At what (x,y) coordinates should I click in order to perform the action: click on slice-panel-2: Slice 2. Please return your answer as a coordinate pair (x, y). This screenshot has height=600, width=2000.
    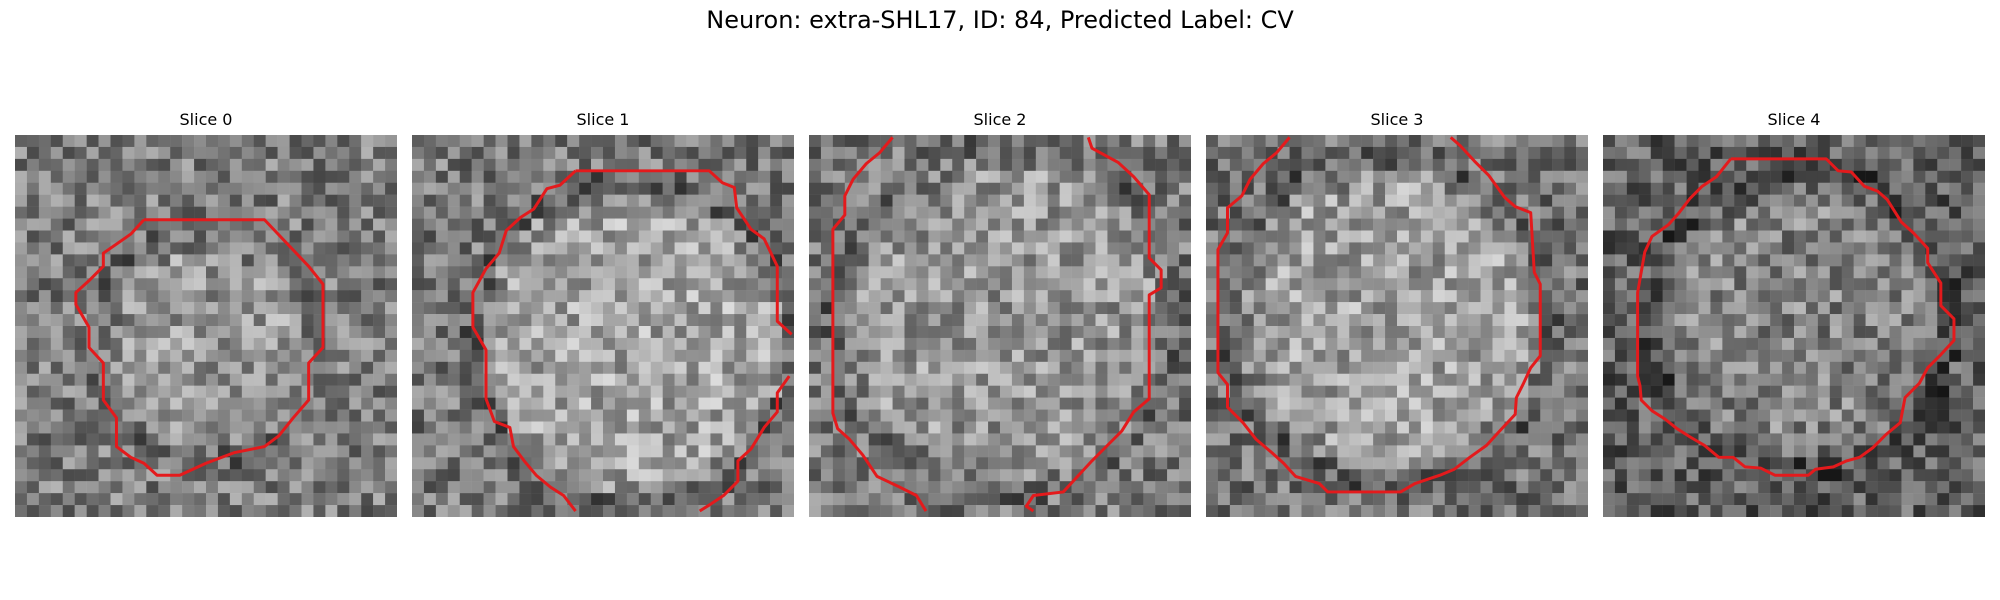
    Looking at the image, I should click on (1000, 312).